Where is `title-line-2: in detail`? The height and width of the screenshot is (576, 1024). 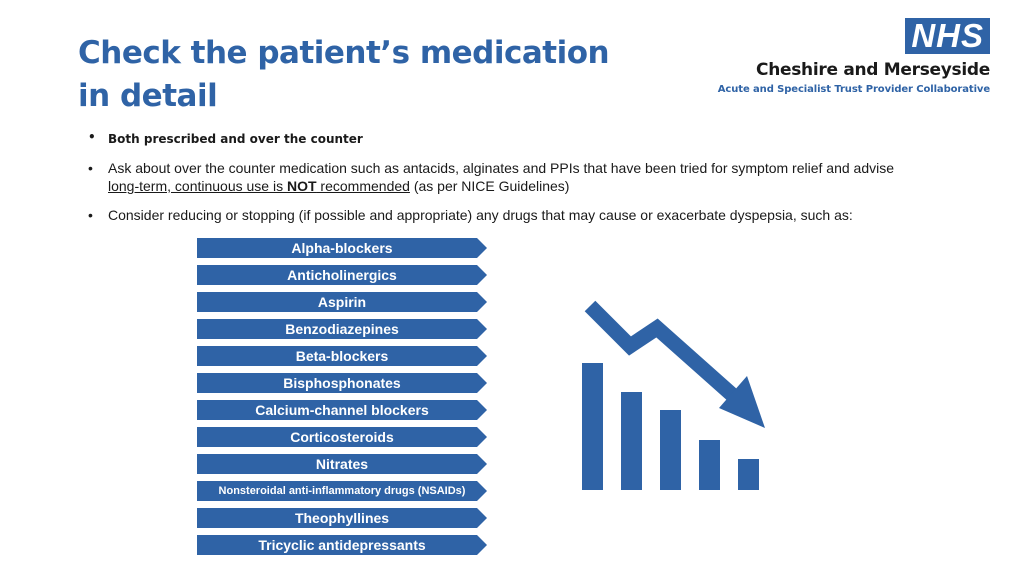
title-line-2: in detail is located at coordinates (148, 96).